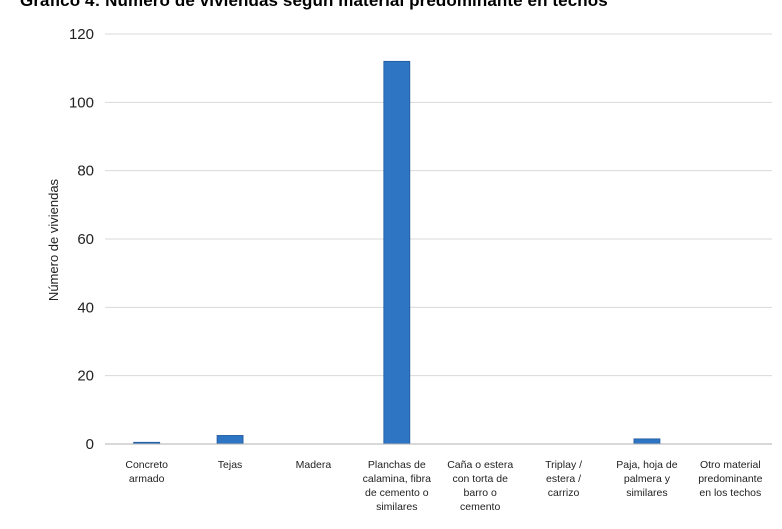  What do you see at coordinates (480, 507) in the screenshot?
I see `x-category-label-line: cemento` at bounding box center [480, 507].